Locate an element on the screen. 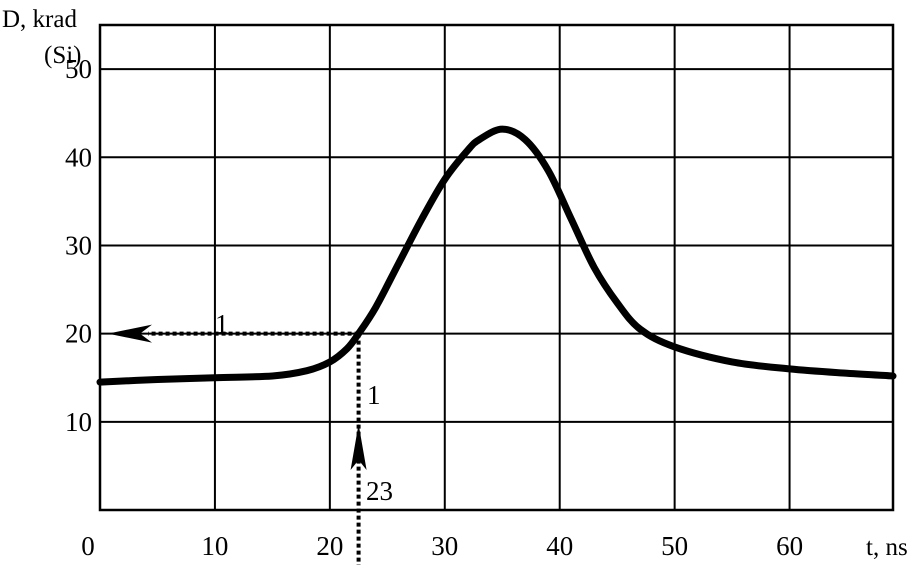 The height and width of the screenshot is (567, 917). y-axis-label-line2: (Si) is located at coordinates (63, 55).